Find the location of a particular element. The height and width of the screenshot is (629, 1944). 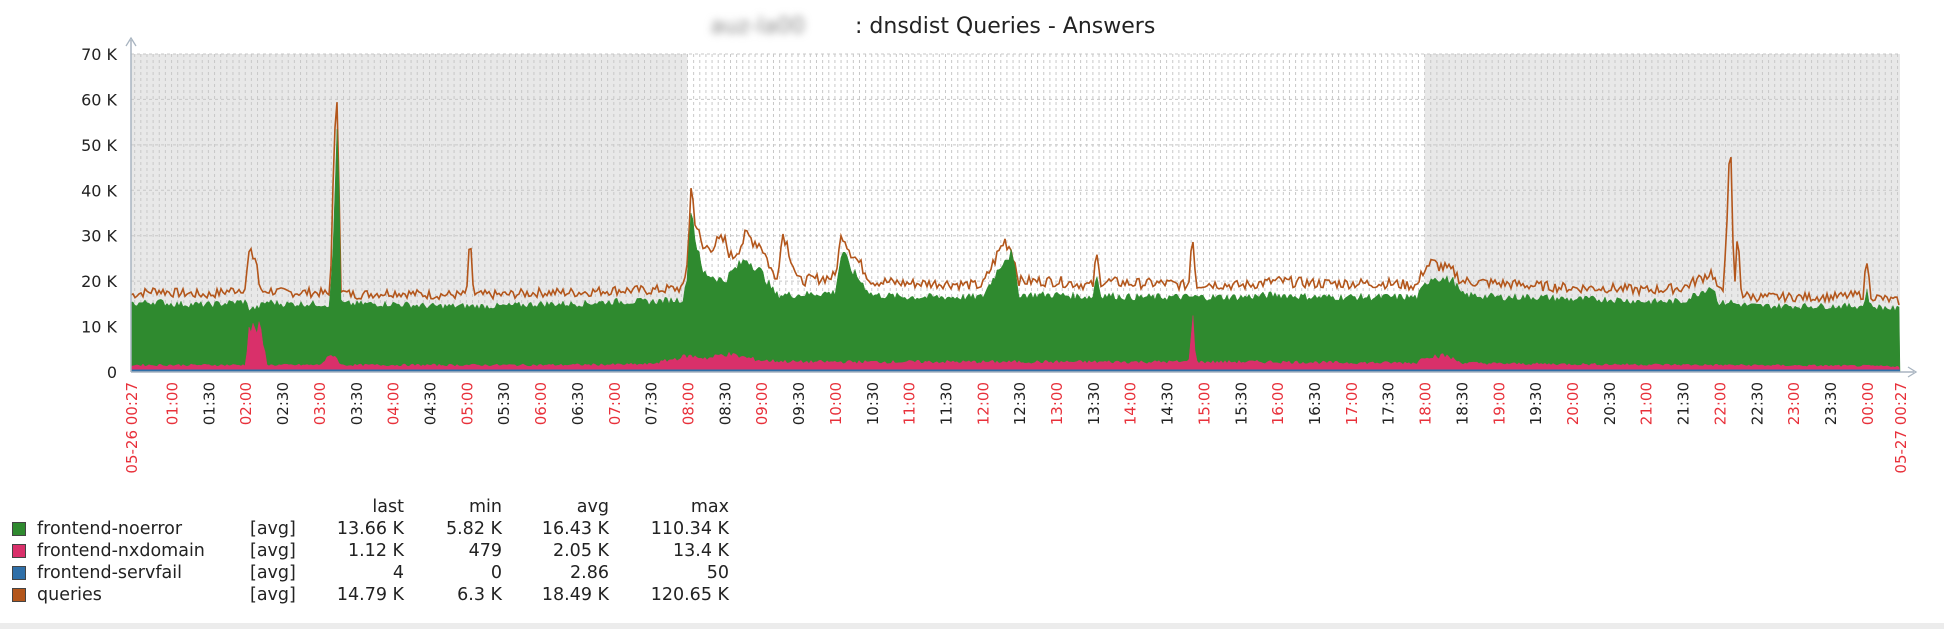

x-tick-label: 08:30 is located at coordinates (725, 403).